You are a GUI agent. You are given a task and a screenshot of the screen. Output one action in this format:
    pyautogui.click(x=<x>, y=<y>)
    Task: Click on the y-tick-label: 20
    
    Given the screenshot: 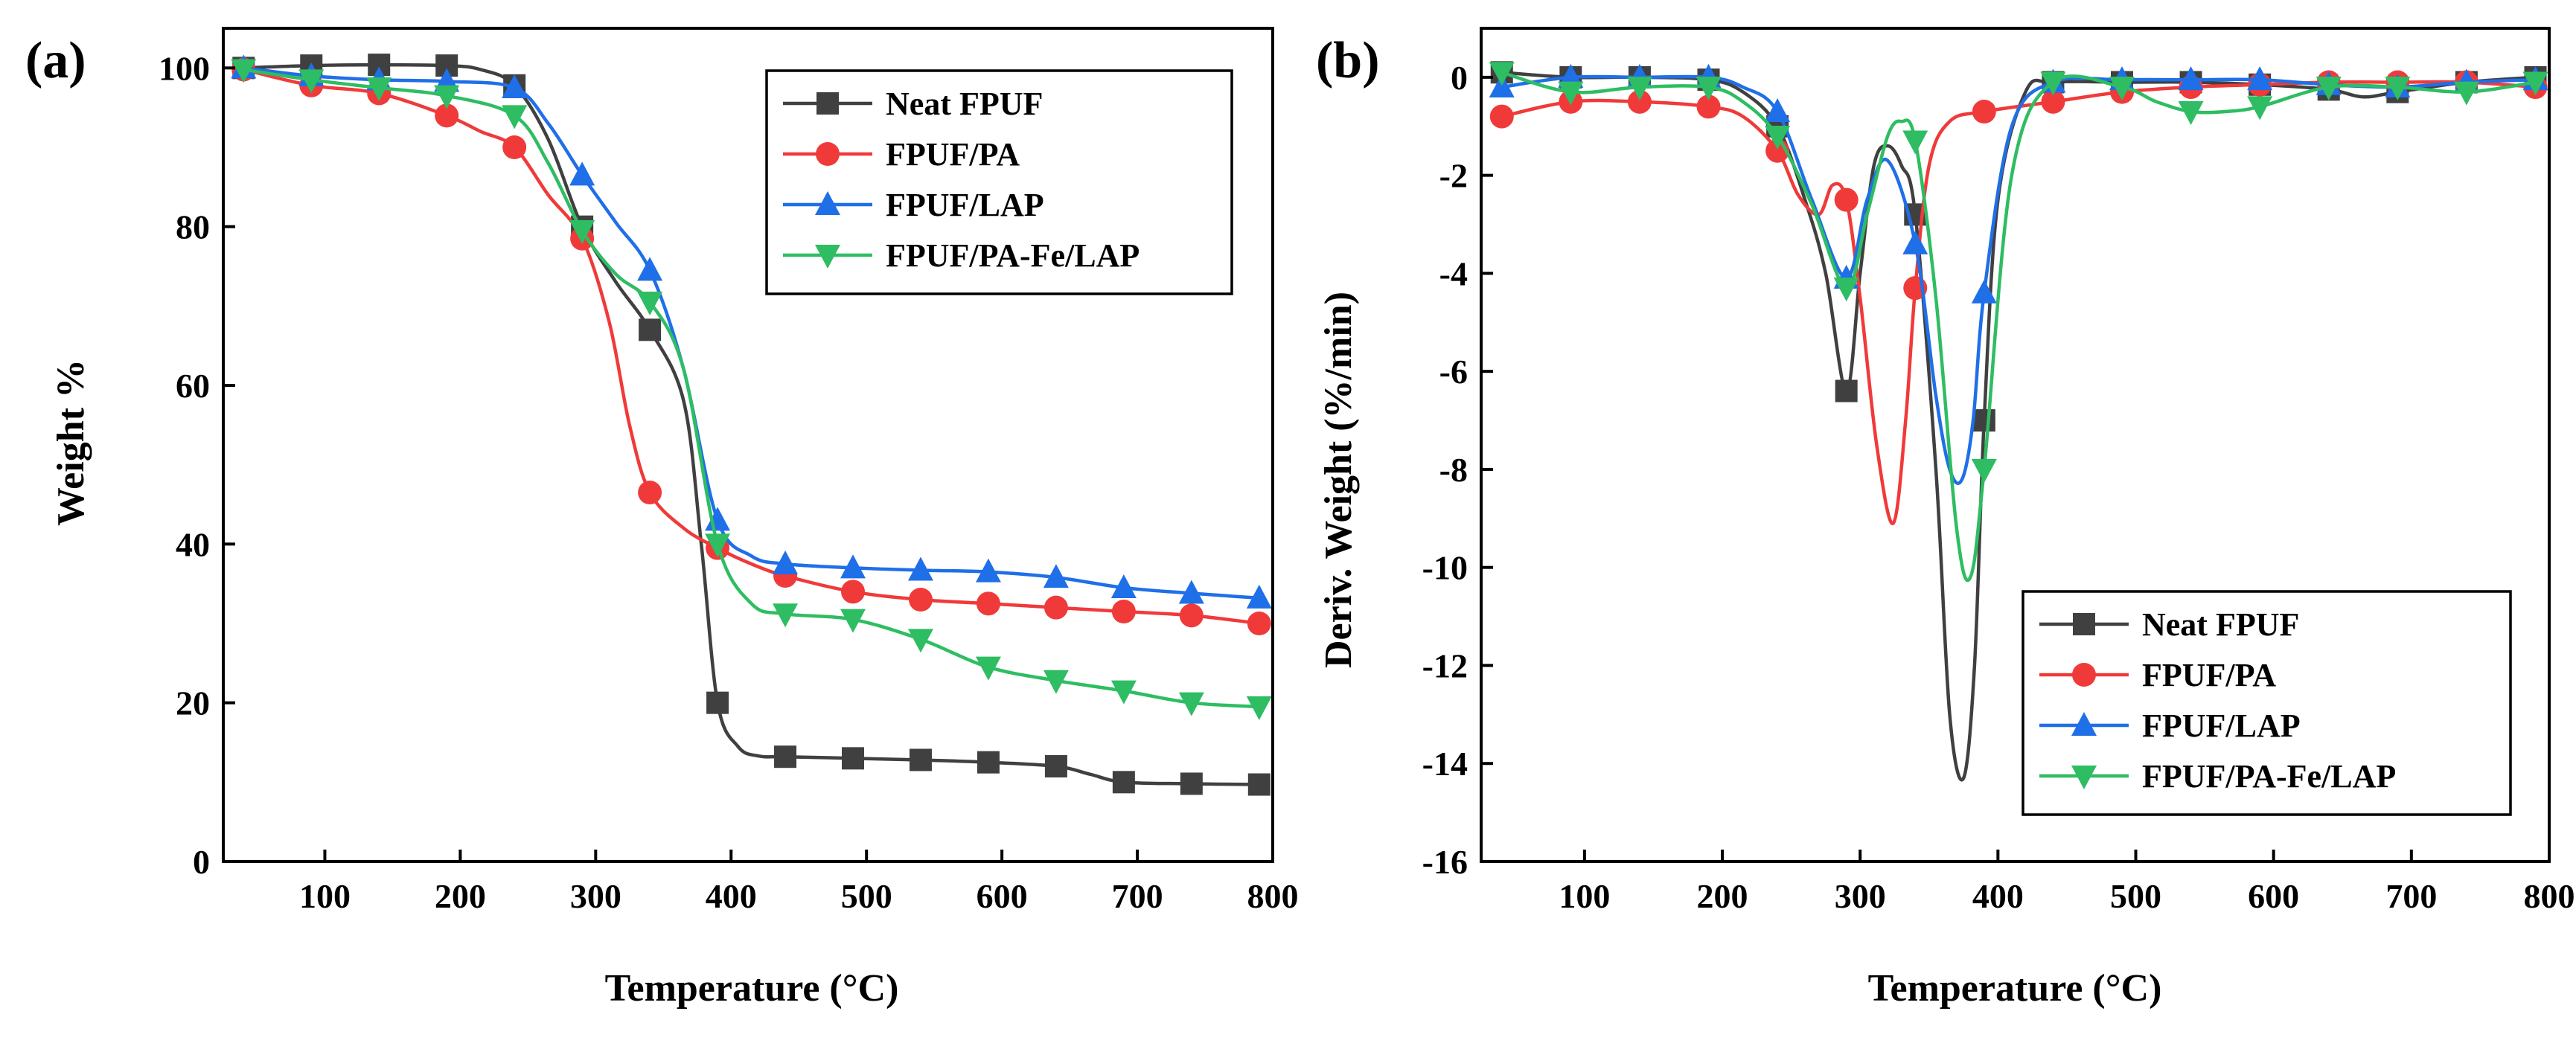 What is the action you would take?
    pyautogui.click(x=193, y=703)
    